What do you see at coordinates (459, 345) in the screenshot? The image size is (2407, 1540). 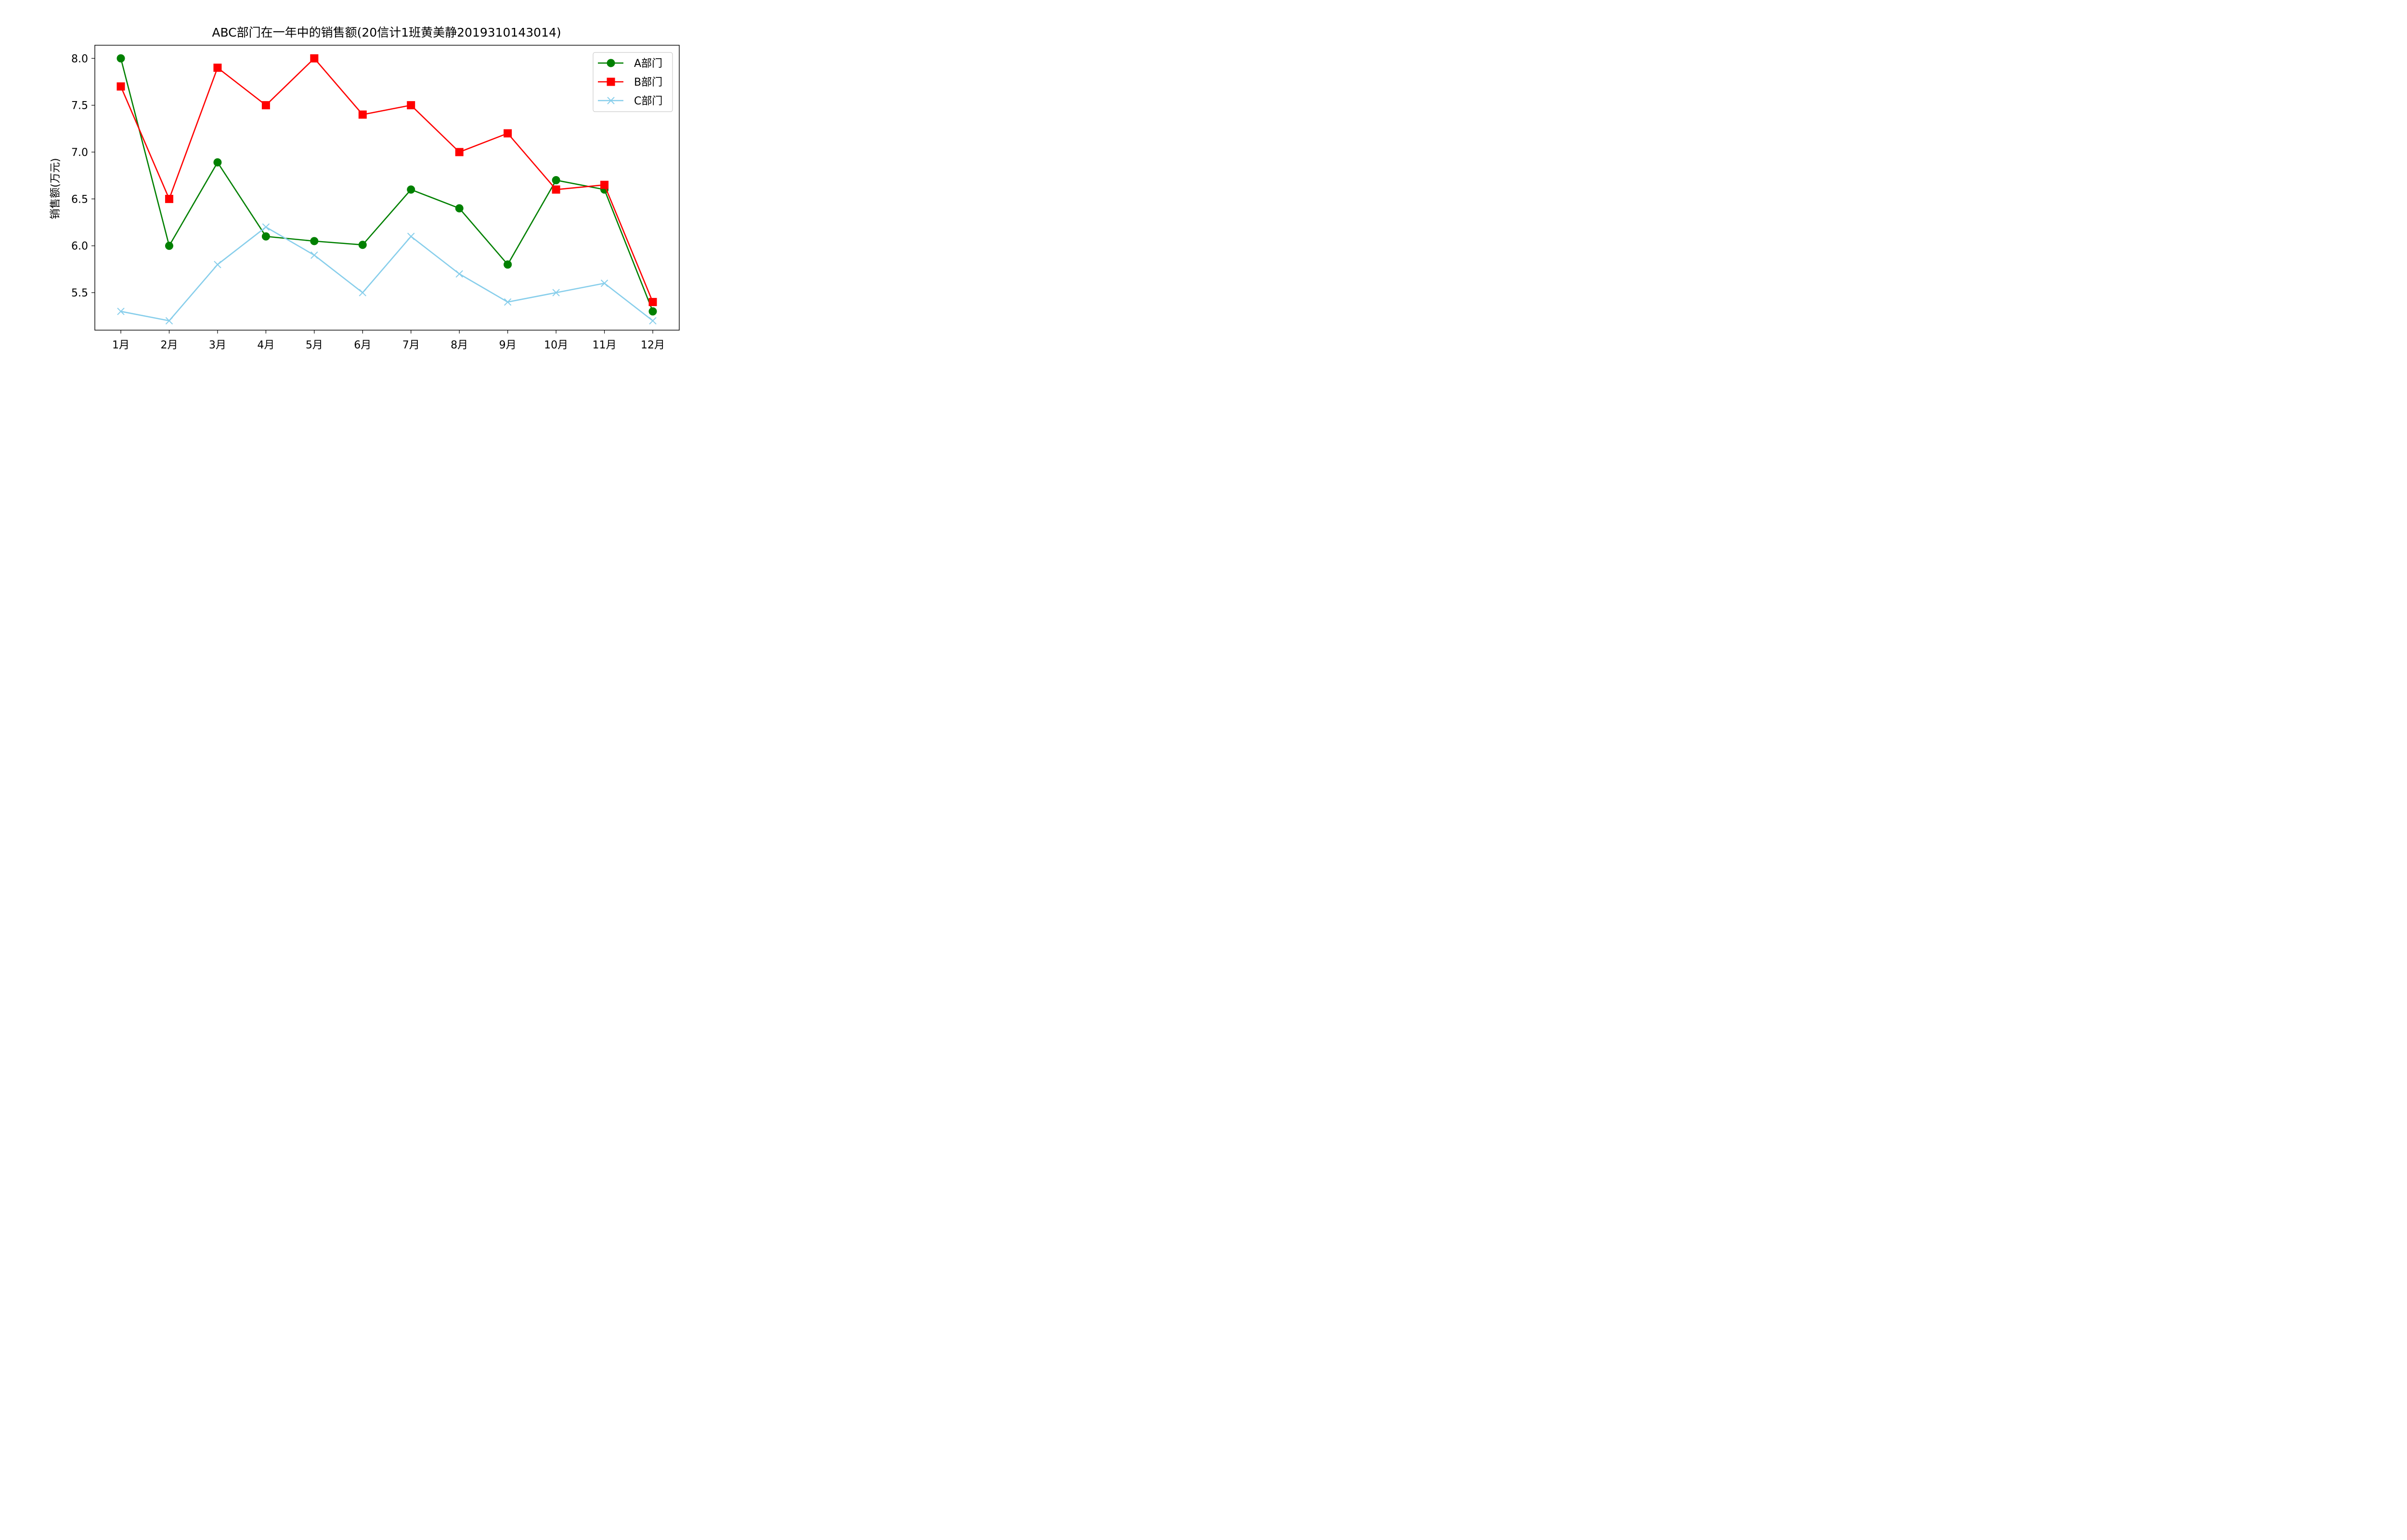 I see `x-tick-label: 8月` at bounding box center [459, 345].